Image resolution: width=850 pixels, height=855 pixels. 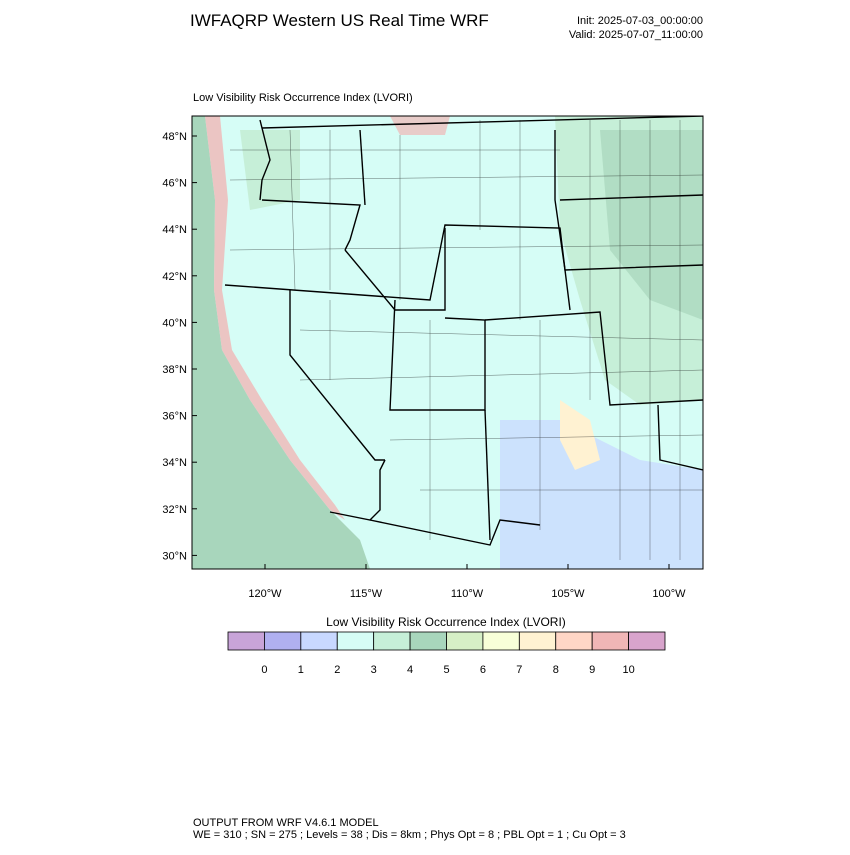 I want to click on valid-time: Valid: 2025-07-07_11:00:00, so click(x=636, y=35).